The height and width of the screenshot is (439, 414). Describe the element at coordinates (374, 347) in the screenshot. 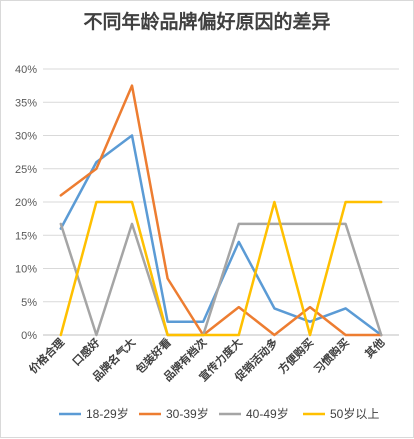

I see `x-tick-label: 其他` at that location.